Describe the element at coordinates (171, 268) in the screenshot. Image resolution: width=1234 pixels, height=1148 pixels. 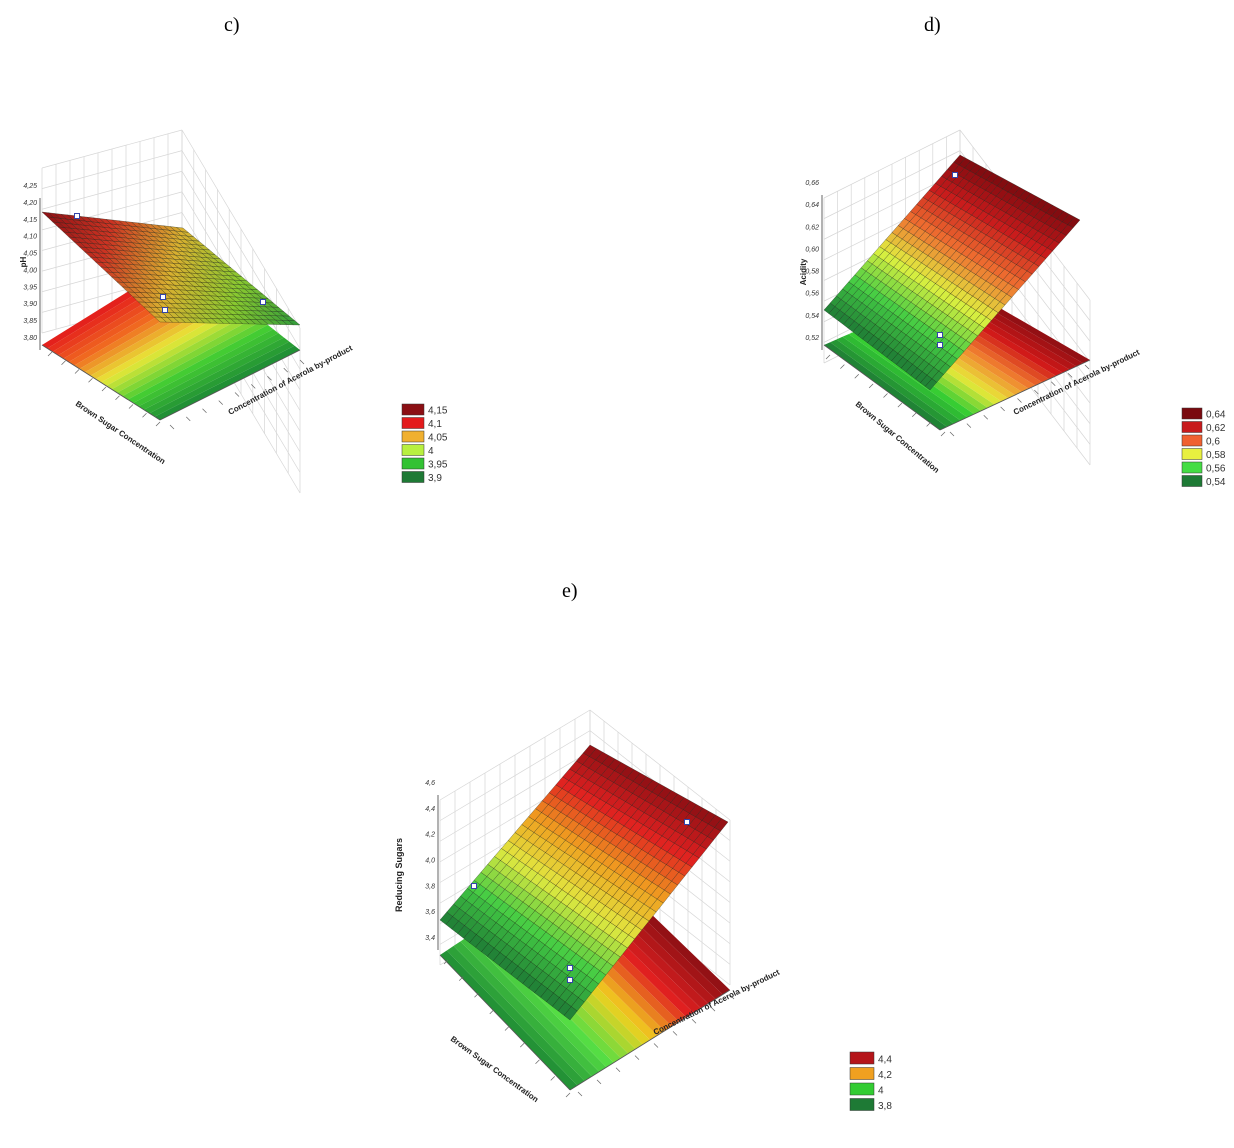
I see `response-surface-c` at that location.